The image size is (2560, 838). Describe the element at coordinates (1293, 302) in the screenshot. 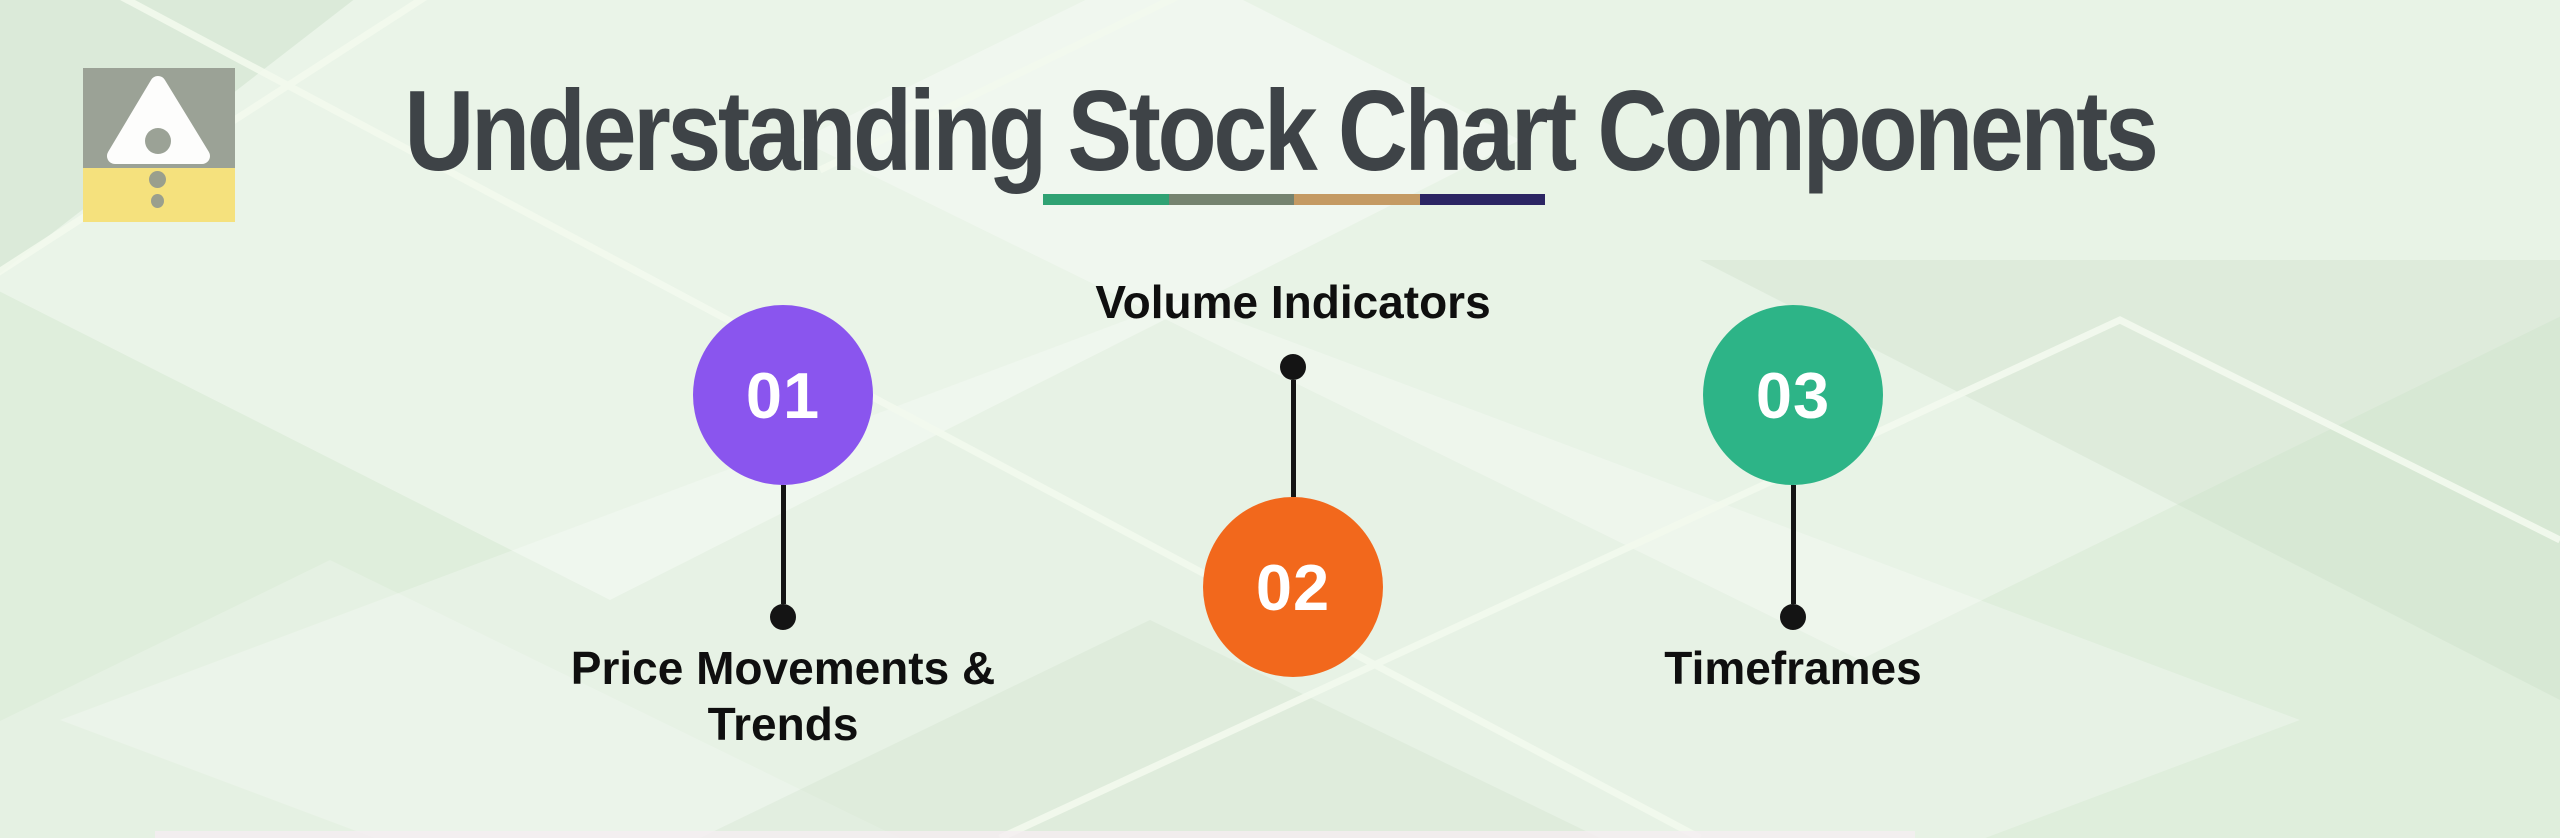

I see `step-02-label: Volume Indicators` at that location.